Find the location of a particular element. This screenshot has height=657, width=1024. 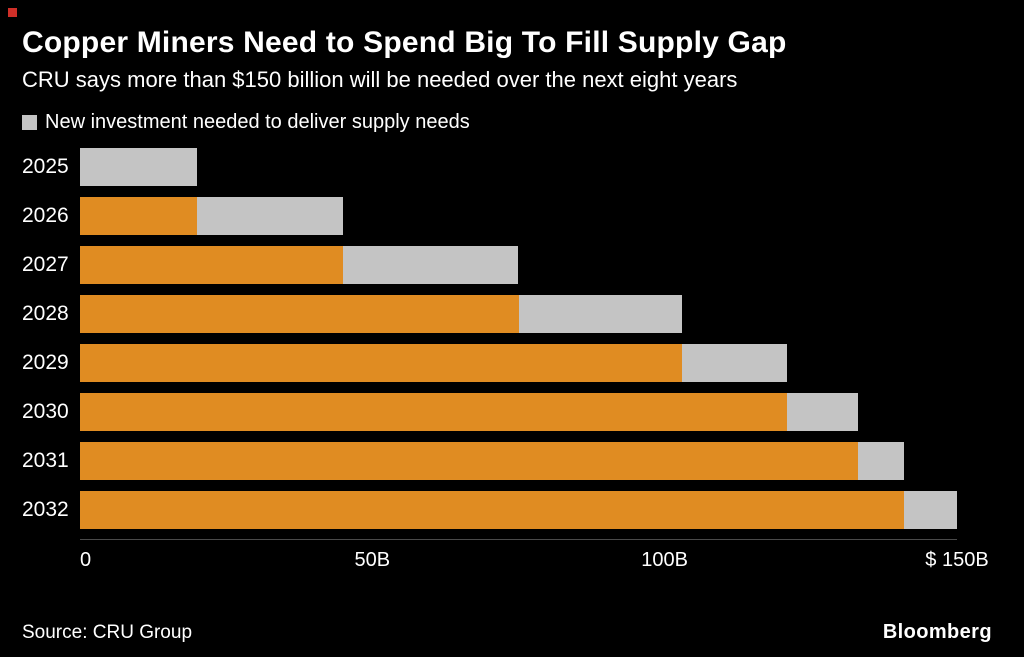

bar-row: 2028 is located at coordinates (489, 314).